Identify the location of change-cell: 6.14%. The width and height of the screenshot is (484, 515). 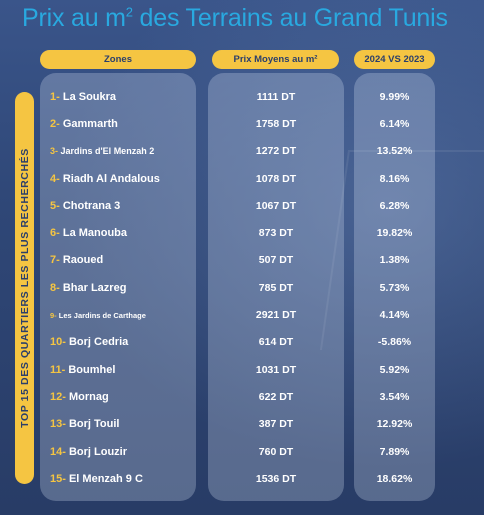
(394, 123).